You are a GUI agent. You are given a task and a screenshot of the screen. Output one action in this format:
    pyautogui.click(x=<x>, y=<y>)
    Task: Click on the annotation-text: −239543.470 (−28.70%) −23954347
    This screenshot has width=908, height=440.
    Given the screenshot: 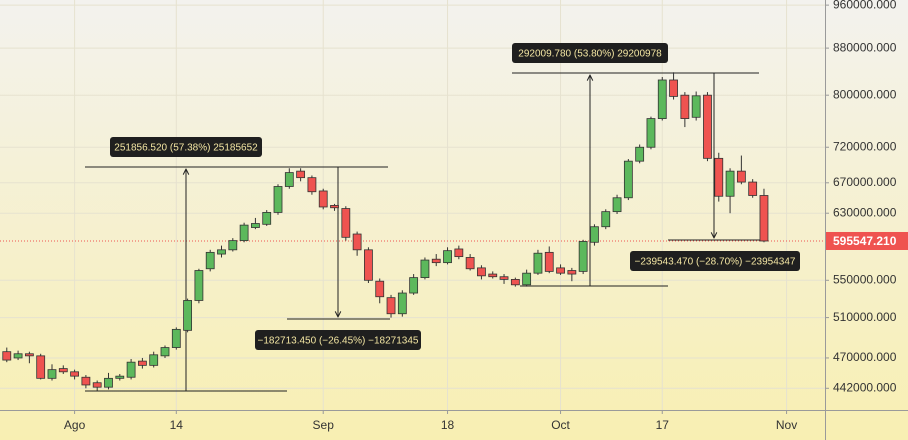 What is the action you would take?
    pyautogui.click(x=715, y=262)
    